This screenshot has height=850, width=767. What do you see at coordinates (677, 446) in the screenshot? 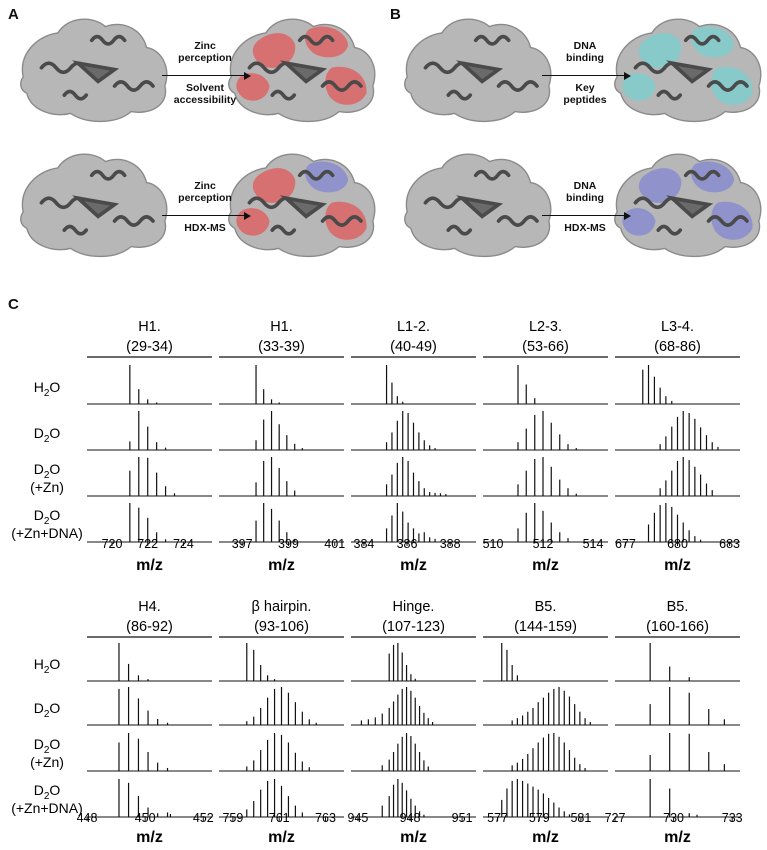
I see `spectrum-panel-5: L3-4. (68-86) 677 680 683 m/z` at bounding box center [677, 446].